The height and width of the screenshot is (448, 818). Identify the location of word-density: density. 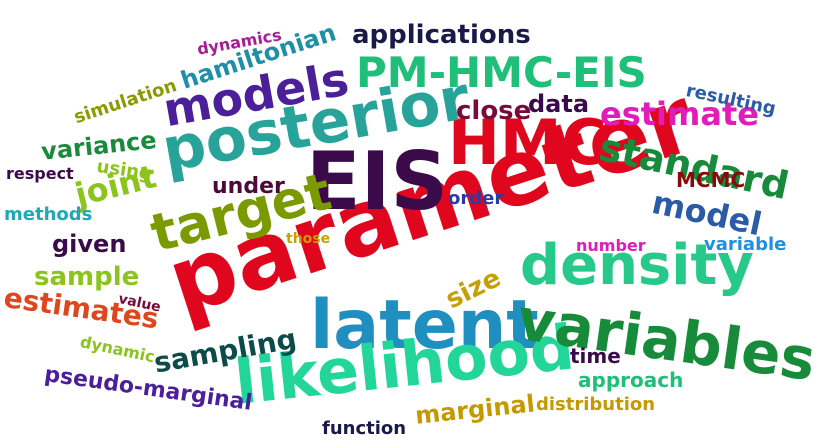
(637, 265).